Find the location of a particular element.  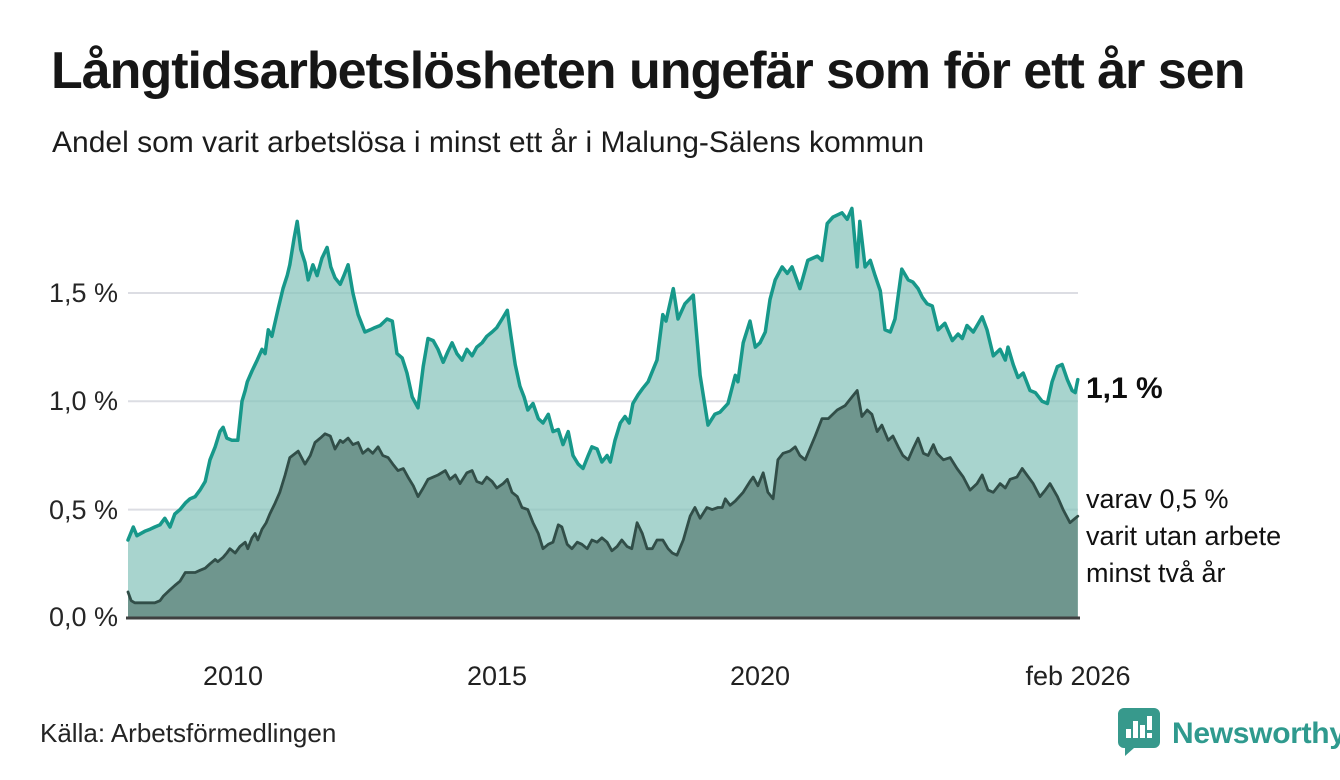

newsworthy-brand: Newsworthy is located at coordinates (1228, 733).